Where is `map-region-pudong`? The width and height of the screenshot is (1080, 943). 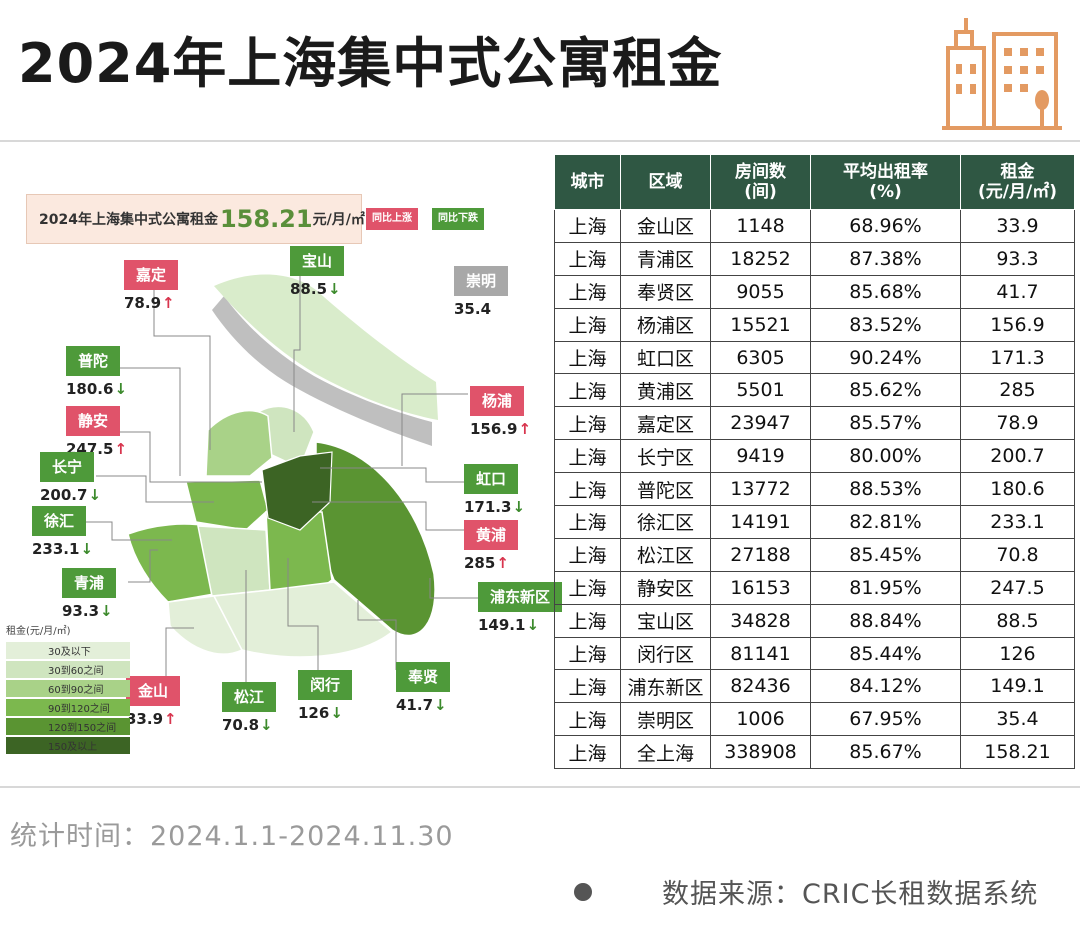
map-region-pudong is located at coordinates (375, 539).